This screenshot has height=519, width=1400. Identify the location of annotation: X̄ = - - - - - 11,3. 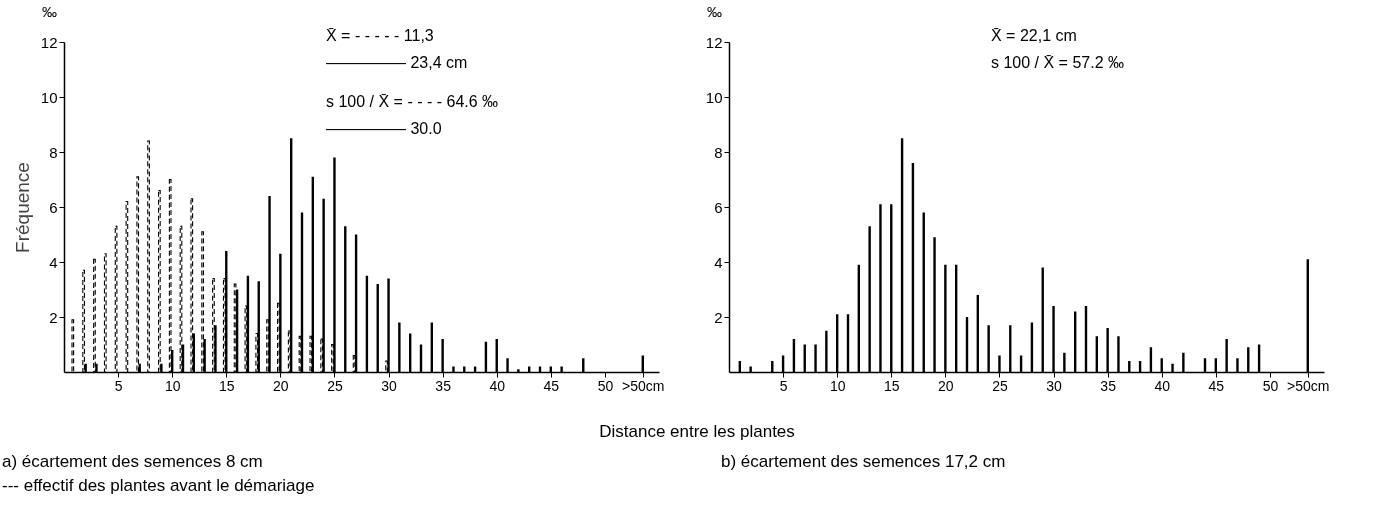
(380, 35).